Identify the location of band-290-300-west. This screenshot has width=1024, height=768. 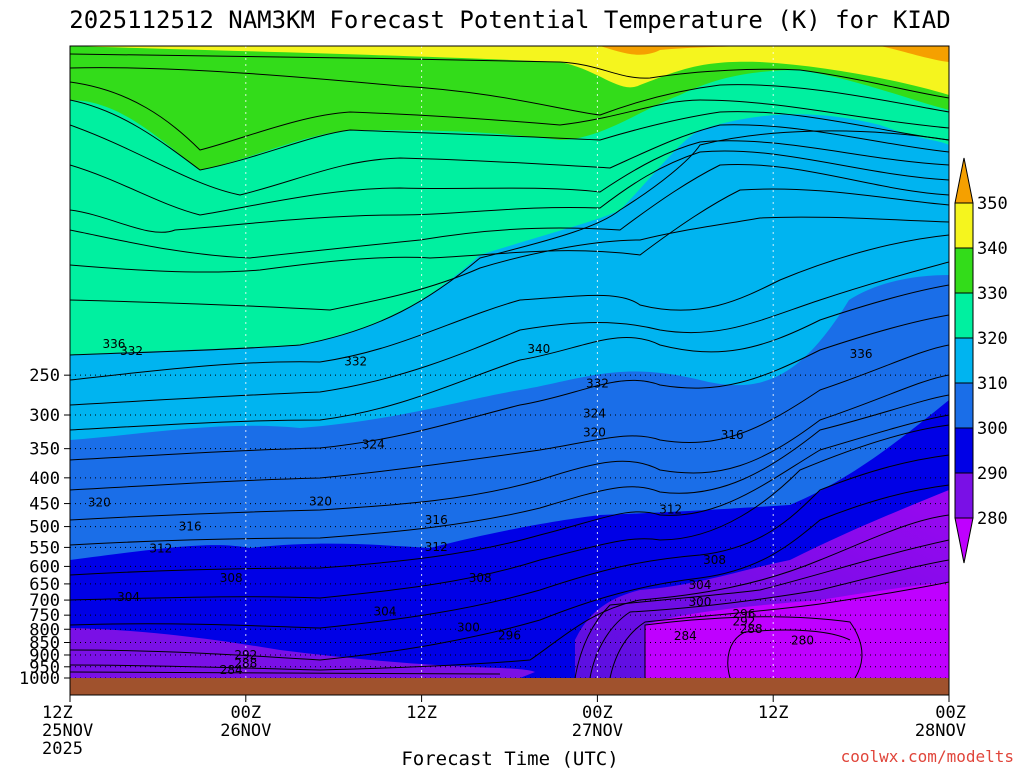
(302, 653).